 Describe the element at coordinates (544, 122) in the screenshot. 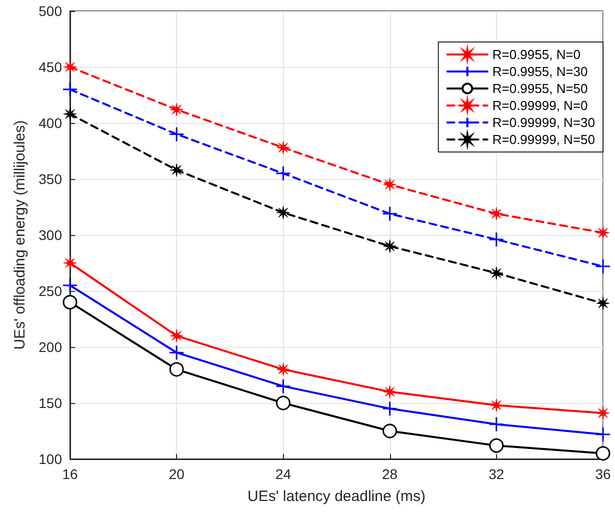

I see `legend-label: R=0.99999, N=30` at that location.